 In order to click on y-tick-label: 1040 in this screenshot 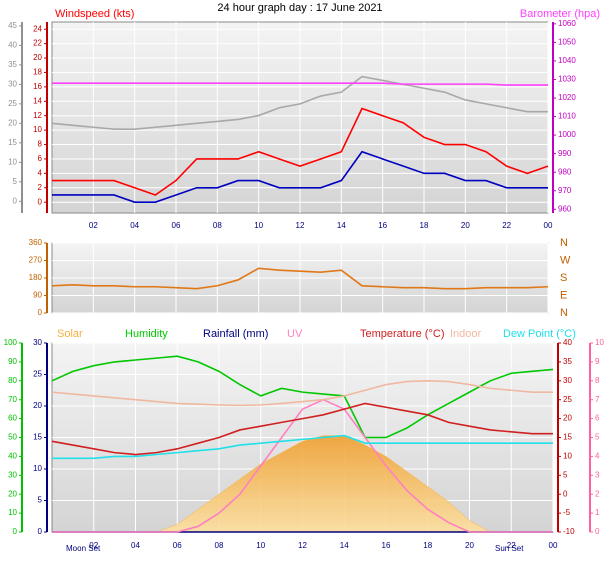, I will do `click(567, 60)`.